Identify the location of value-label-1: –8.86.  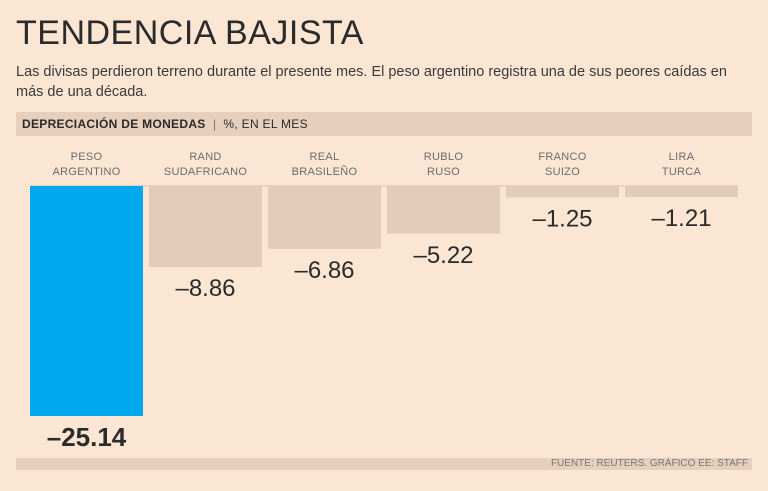
(205, 288).